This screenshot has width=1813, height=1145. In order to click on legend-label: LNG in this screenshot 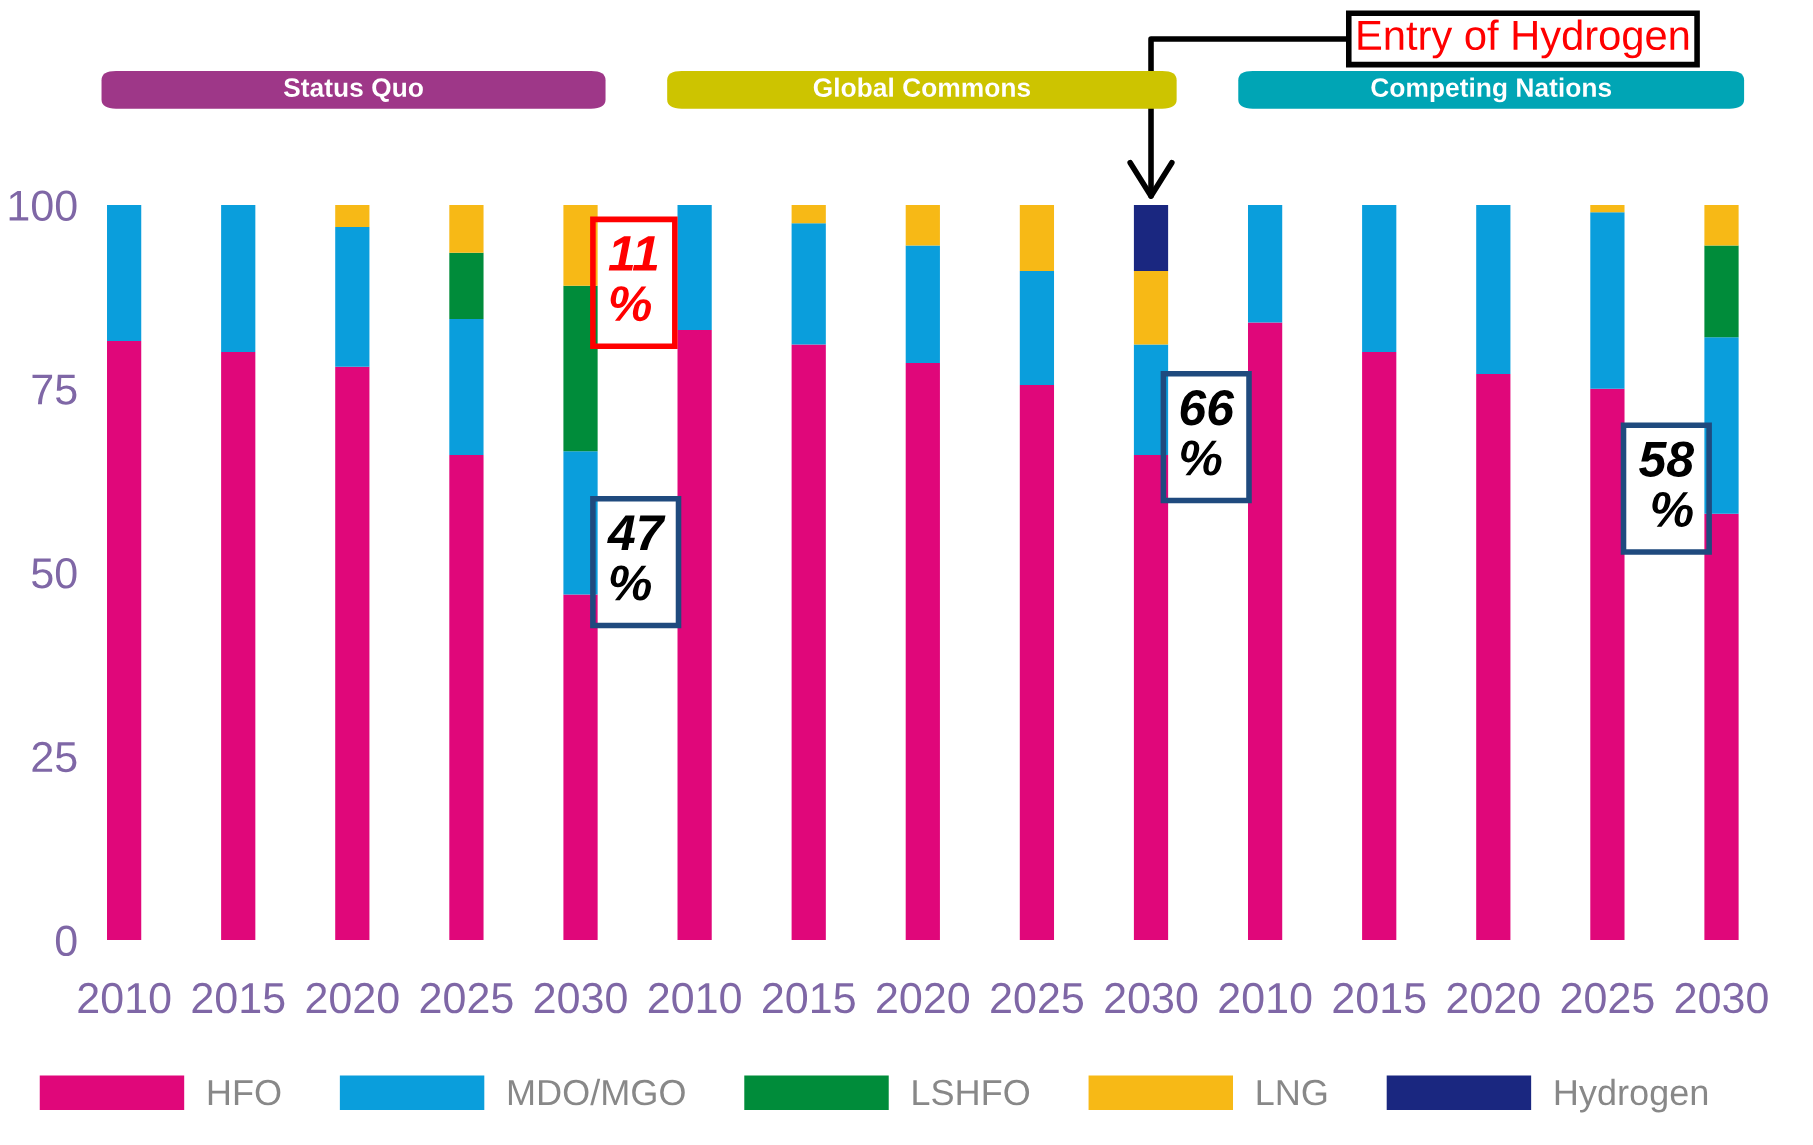, I will do `click(1292, 1092)`.